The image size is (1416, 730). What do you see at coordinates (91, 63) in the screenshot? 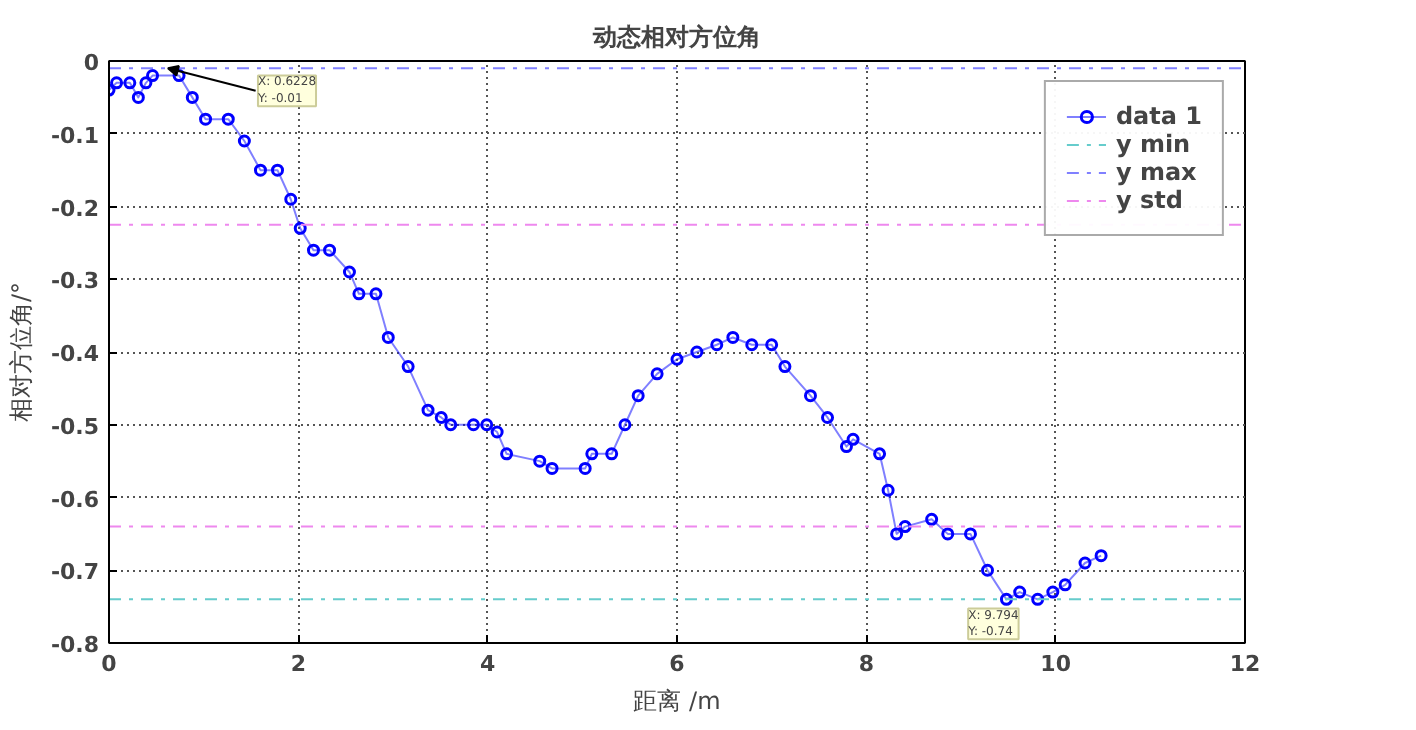
I see `y-tick-label: 0` at bounding box center [91, 63].